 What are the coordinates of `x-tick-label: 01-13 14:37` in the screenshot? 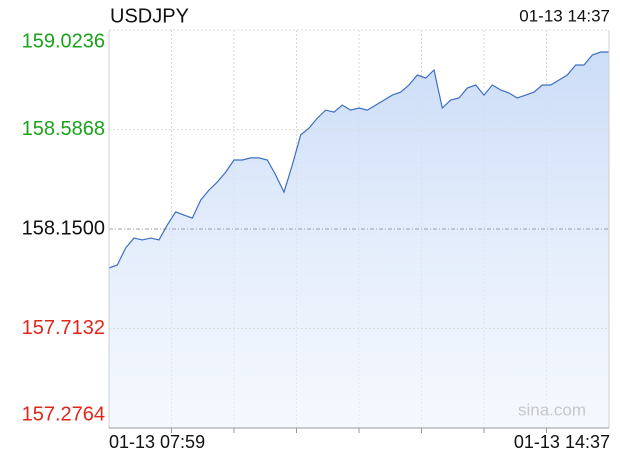 It's located at (562, 442).